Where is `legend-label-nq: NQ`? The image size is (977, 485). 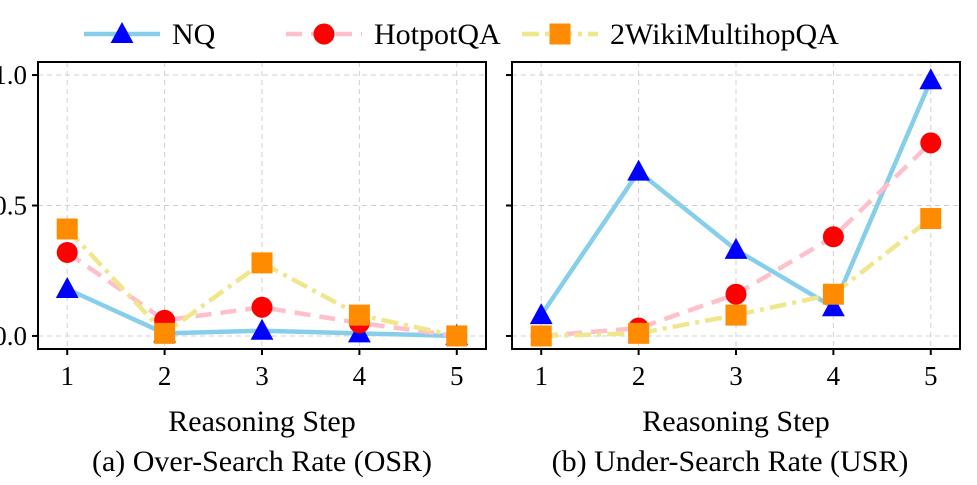
legend-label-nq: NQ is located at coordinates (194, 34).